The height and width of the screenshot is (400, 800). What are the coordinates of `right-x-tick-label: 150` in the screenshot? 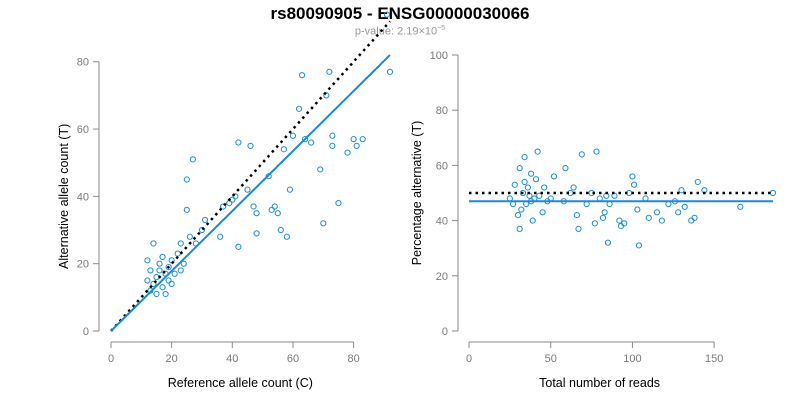 It's located at (714, 359).